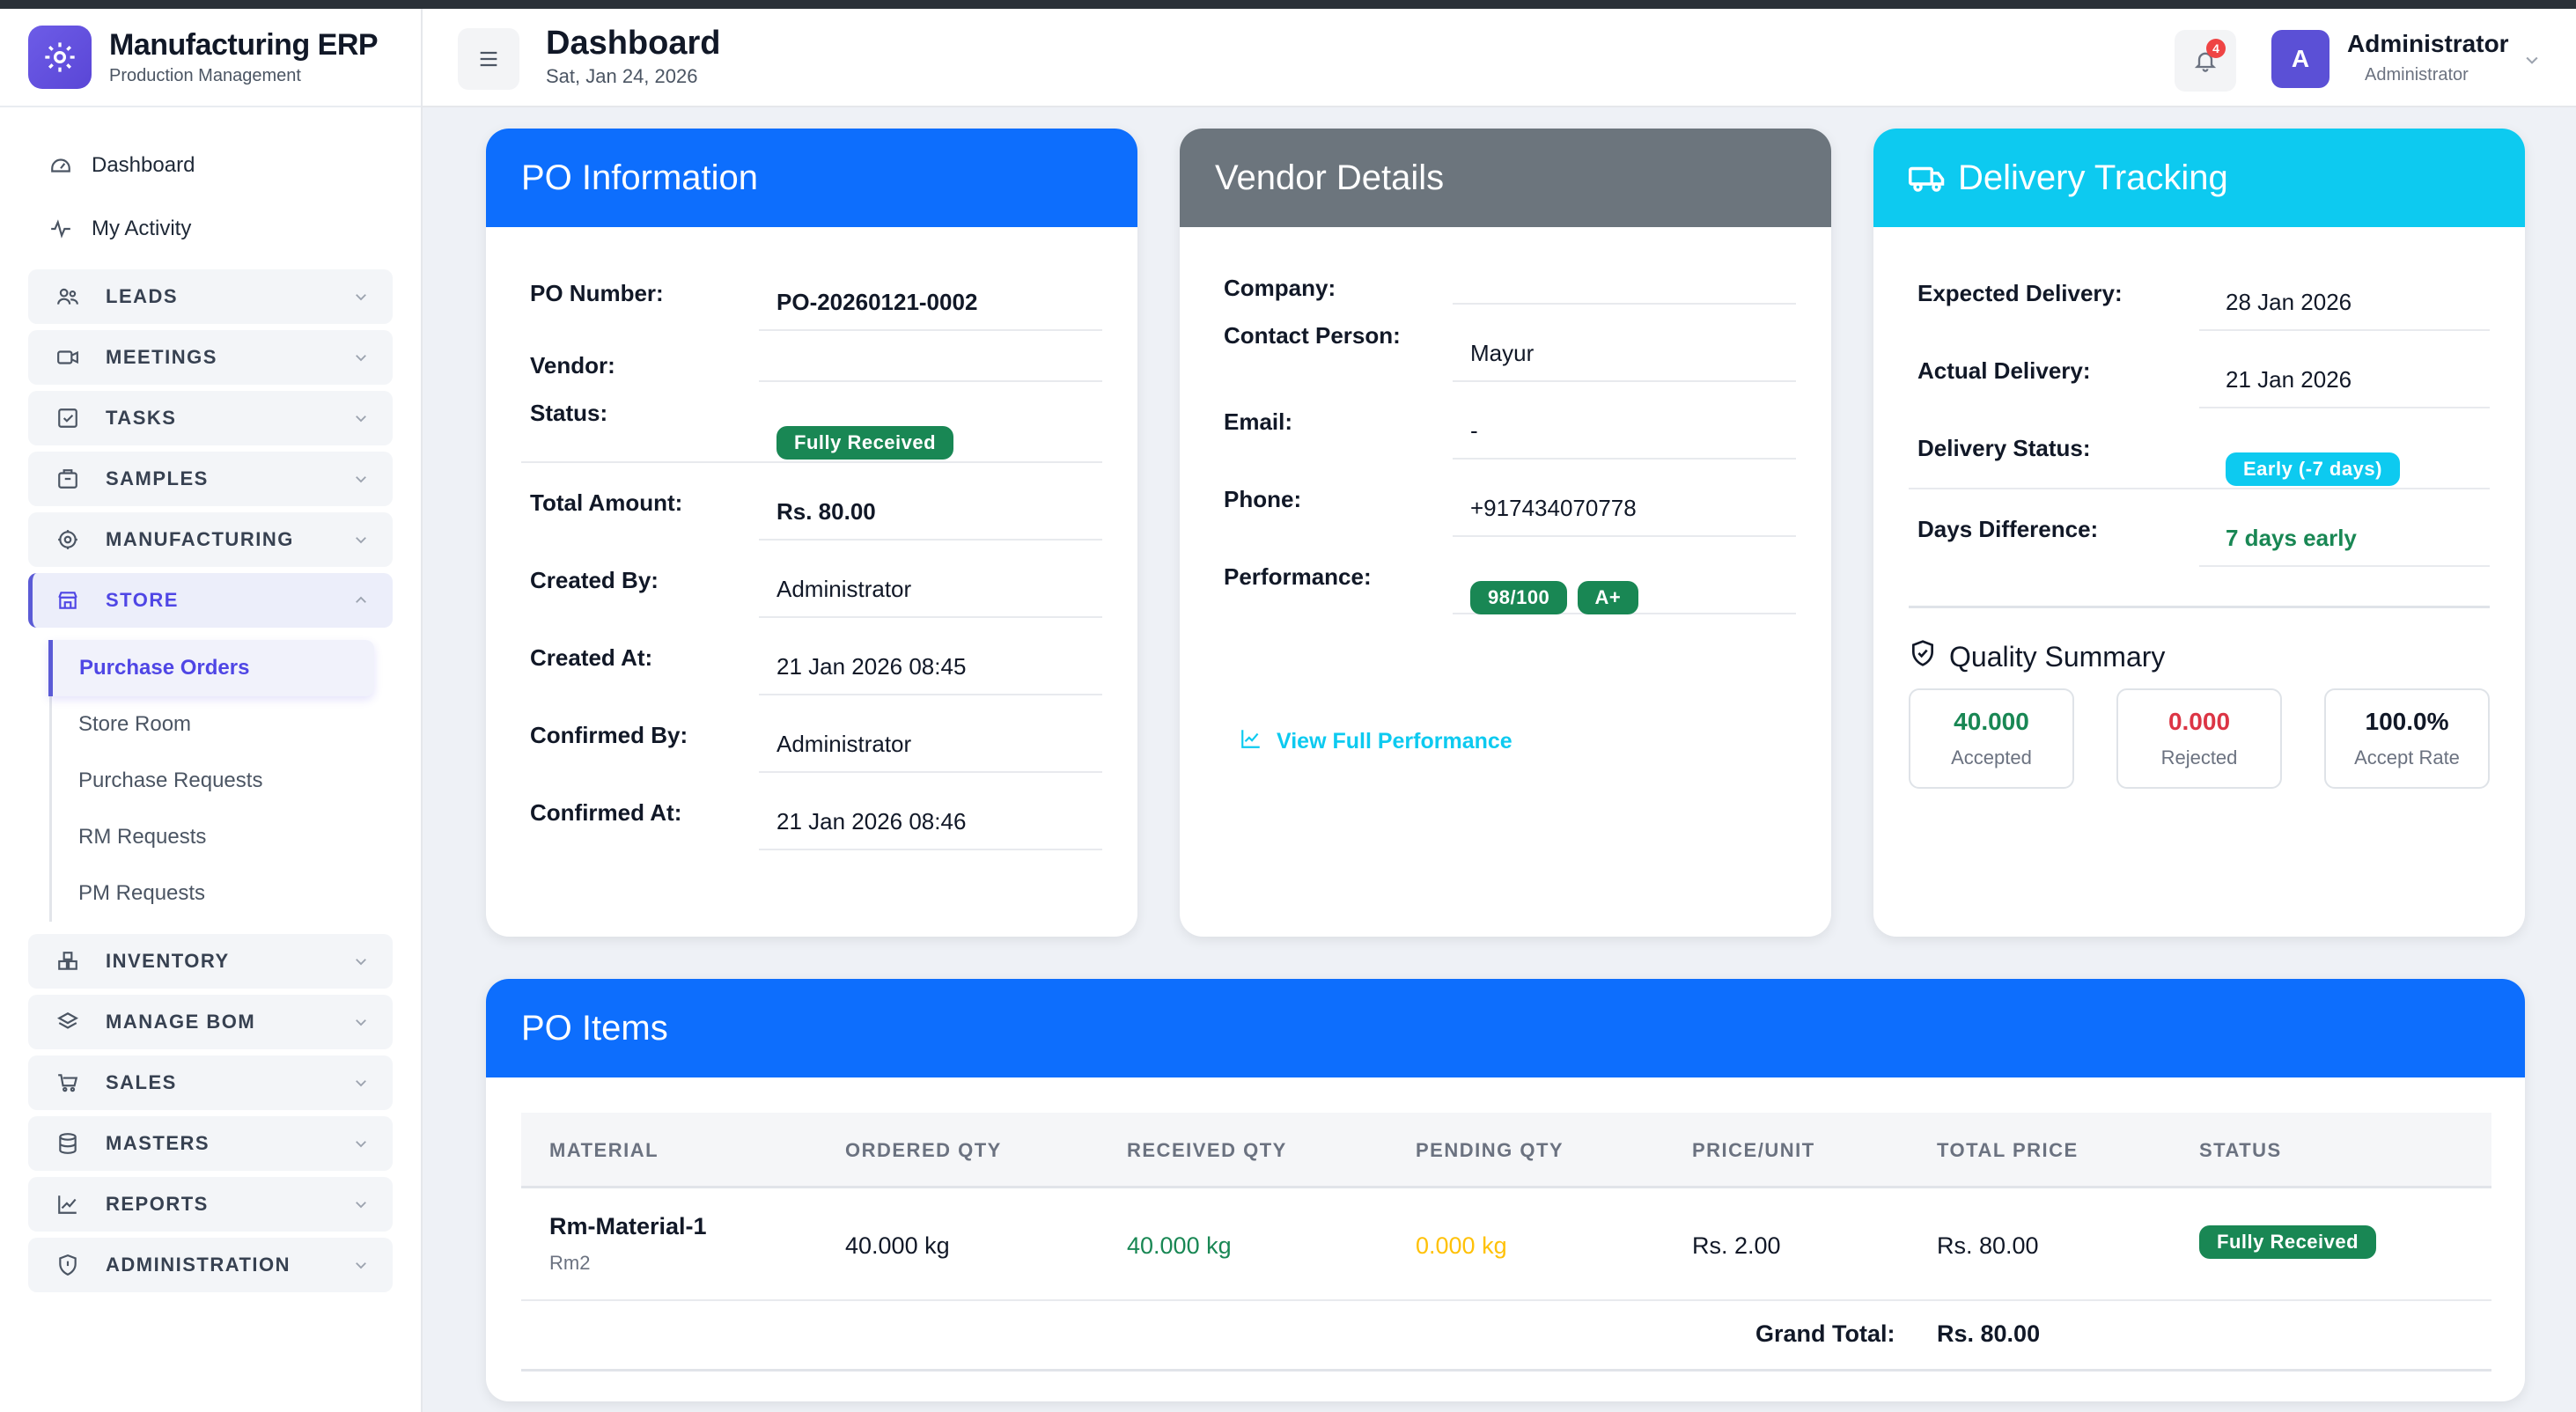 The height and width of the screenshot is (1412, 2576). Describe the element at coordinates (68, 479) in the screenshot. I see `box-icon` at that location.